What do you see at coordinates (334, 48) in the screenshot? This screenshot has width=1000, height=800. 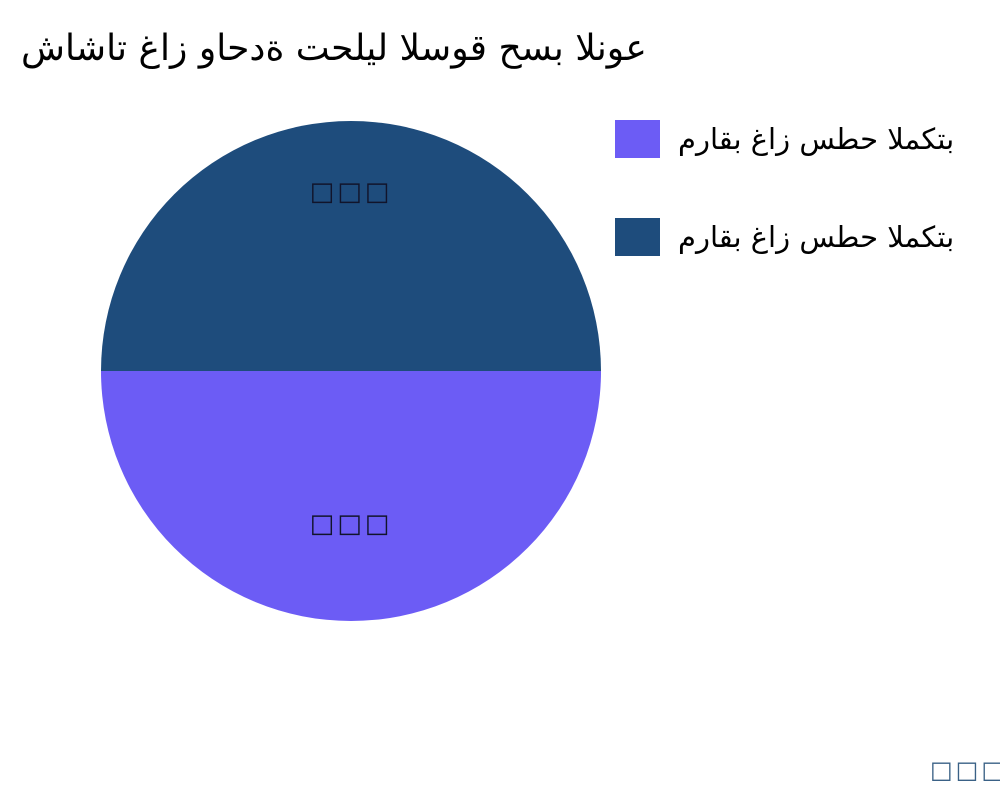 I see `chart-title: شاشات غاز واحدة تحليل السوق حسب النوع` at bounding box center [334, 48].